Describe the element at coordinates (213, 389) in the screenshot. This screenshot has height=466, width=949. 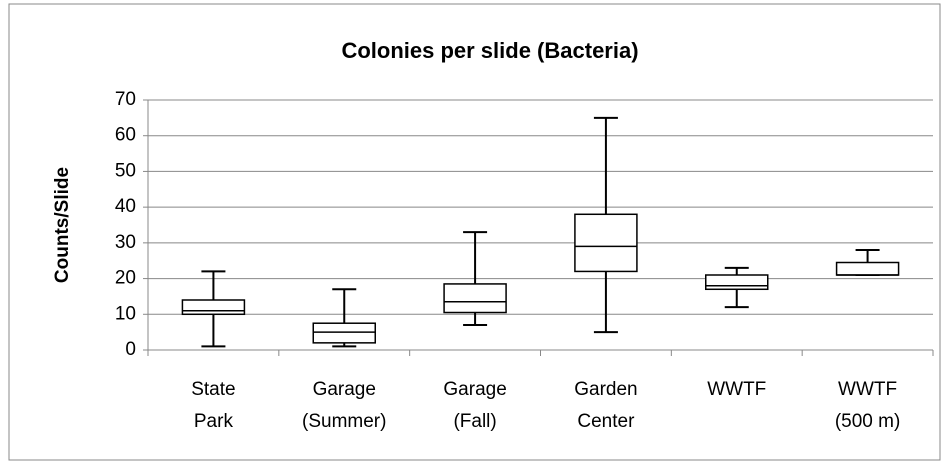
I see `x-tick-label: State` at that location.